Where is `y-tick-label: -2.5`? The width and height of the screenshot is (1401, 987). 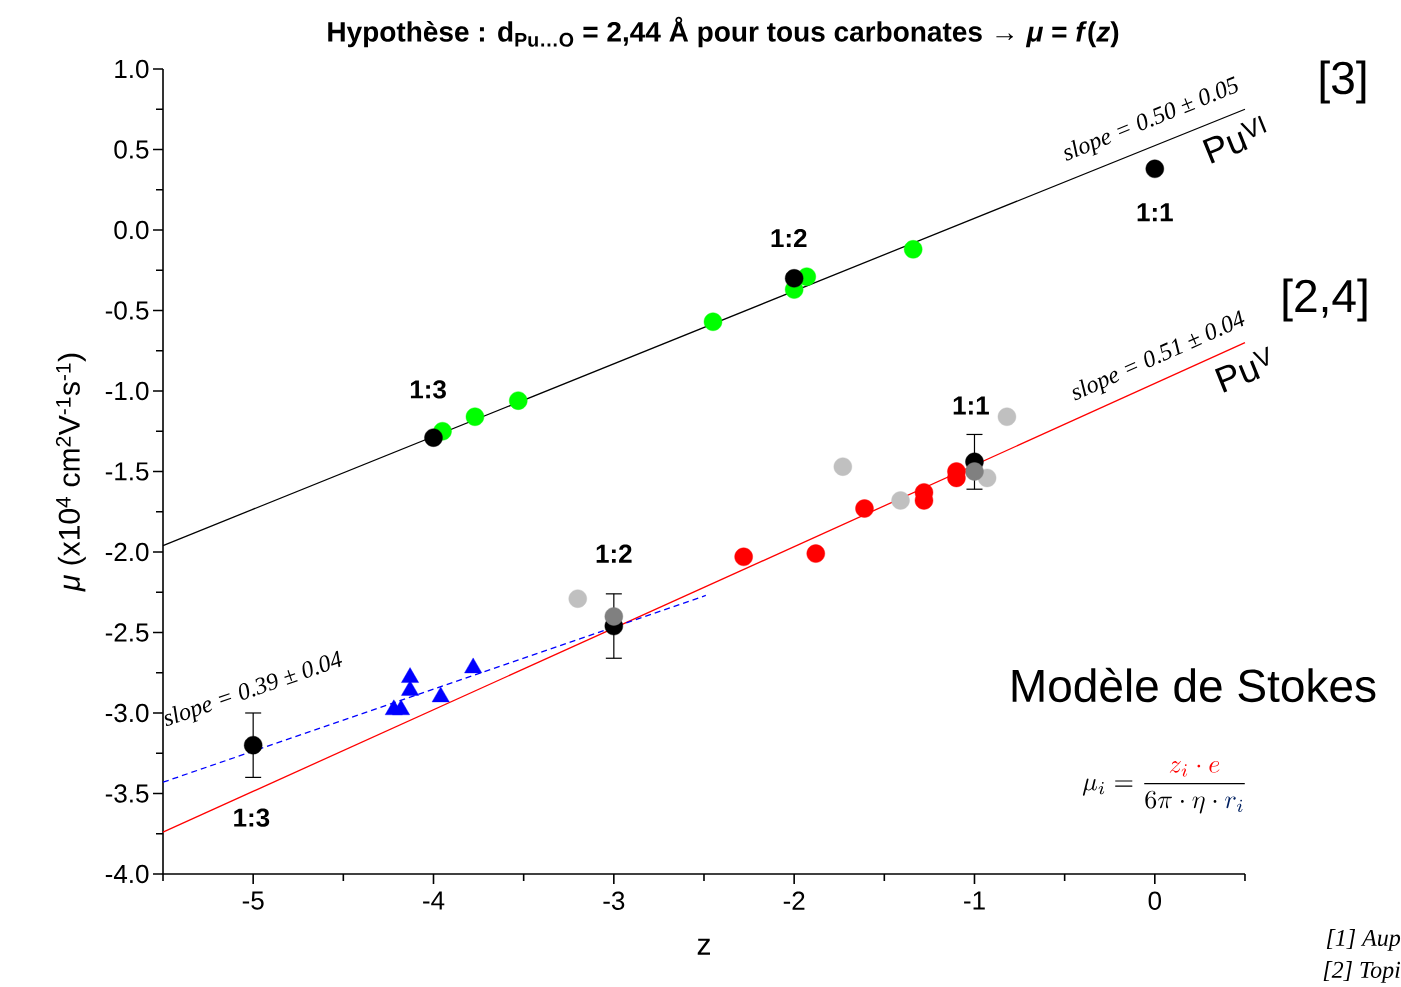 y-tick-label: -2.5 is located at coordinates (127, 632).